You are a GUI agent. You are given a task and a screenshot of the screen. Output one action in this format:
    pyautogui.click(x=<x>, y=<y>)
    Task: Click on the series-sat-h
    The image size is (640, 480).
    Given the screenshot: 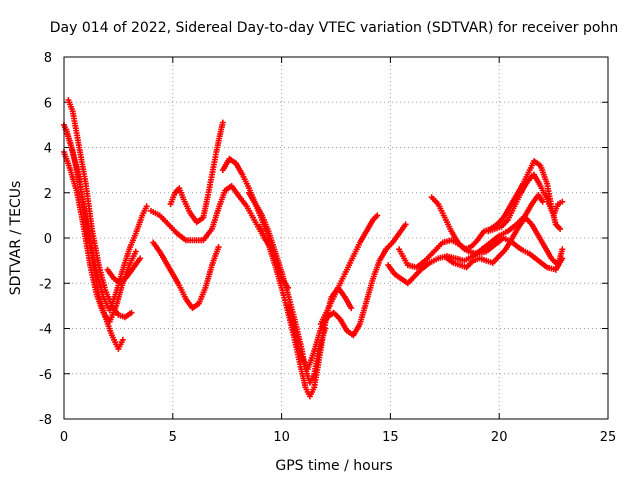 What is the action you would take?
    pyautogui.click(x=196, y=172)
    